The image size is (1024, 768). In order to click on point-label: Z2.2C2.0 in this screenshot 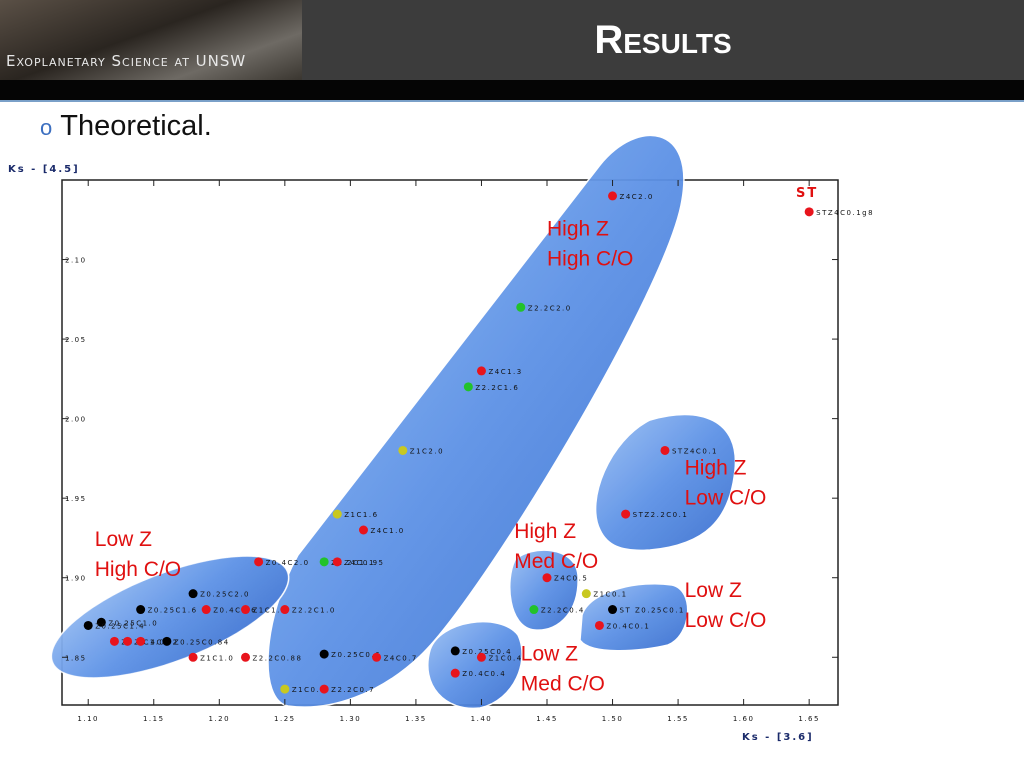, I will do `click(550, 308)`.